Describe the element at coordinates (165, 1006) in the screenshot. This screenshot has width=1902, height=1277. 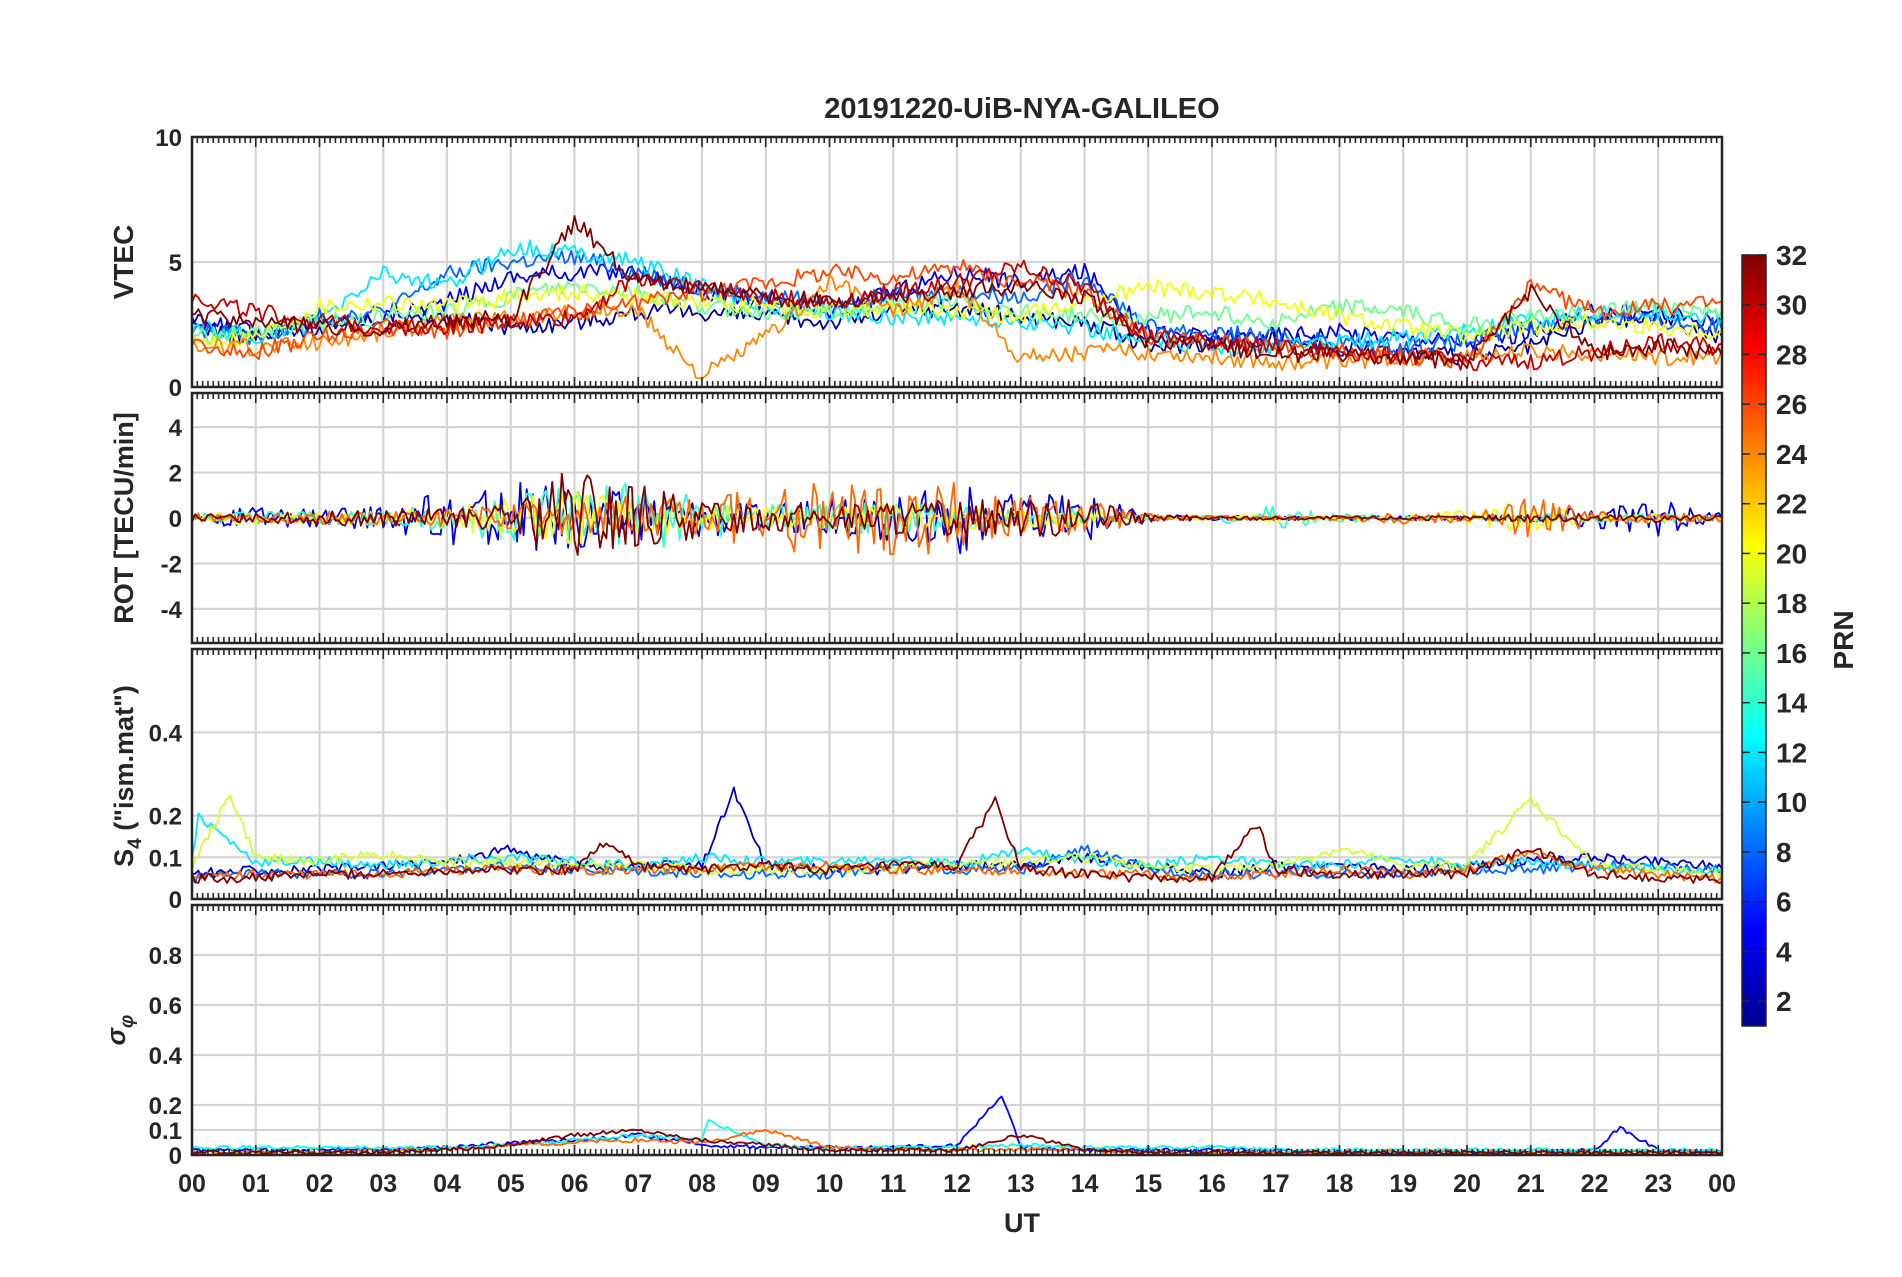
I see `y-tick-label: 0.6` at that location.